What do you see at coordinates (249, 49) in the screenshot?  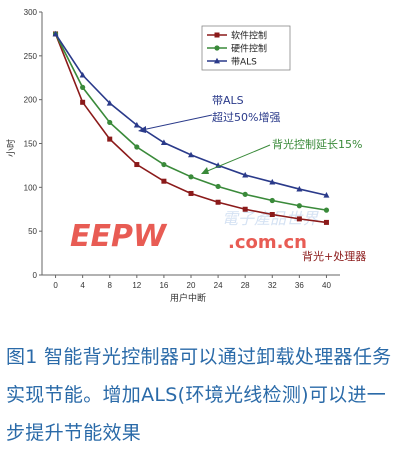 I see `legend-label: 硬件控制` at bounding box center [249, 49].